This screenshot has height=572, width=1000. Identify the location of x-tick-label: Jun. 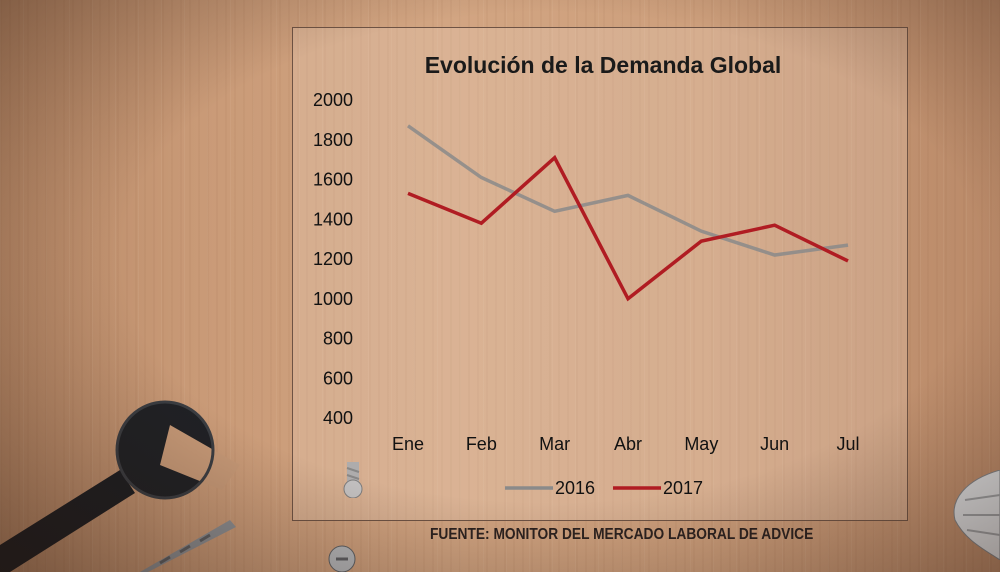
(774, 444).